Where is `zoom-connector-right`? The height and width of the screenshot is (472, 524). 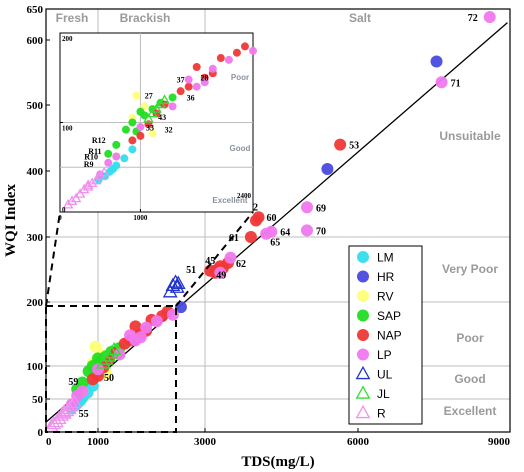 zoom-connector-right is located at coordinates (214, 259).